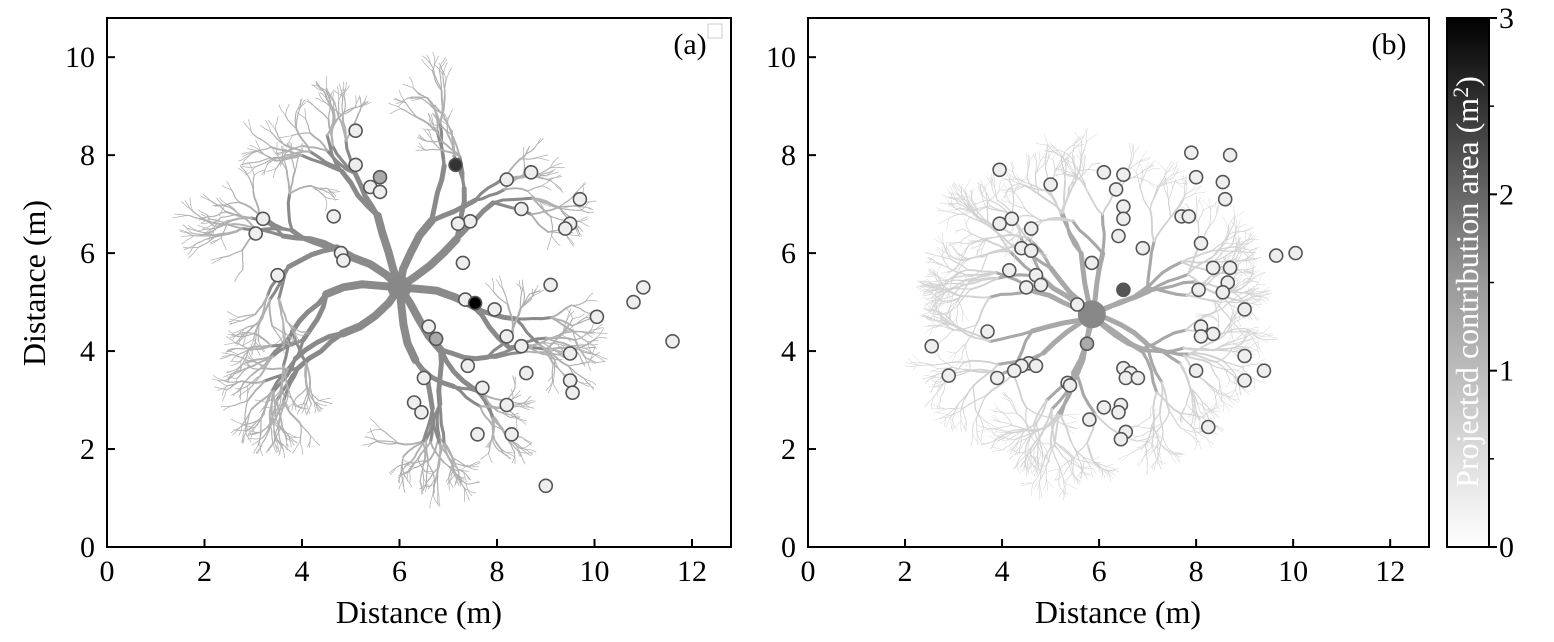 The width and height of the screenshot is (1554, 642). Describe the element at coordinates (399, 571) in the screenshot. I see `x-tick-label: 6` at that location.